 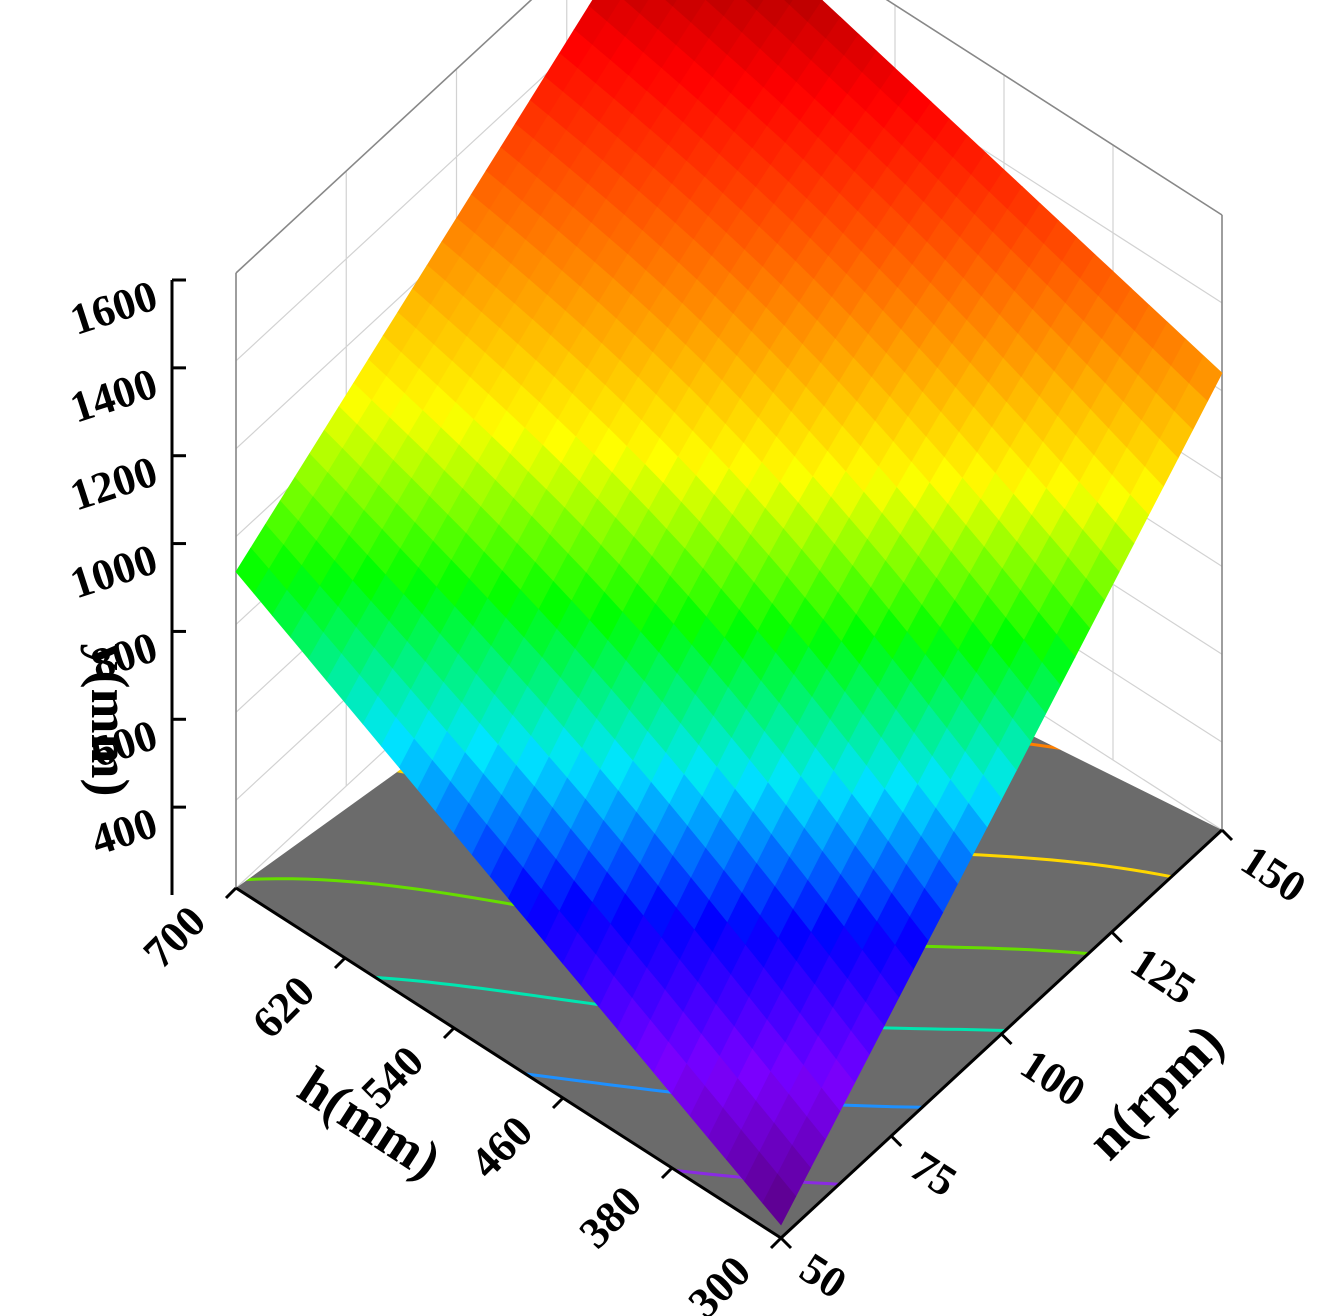 I want to click on y-tick-label: 1600, so click(x=113, y=308).